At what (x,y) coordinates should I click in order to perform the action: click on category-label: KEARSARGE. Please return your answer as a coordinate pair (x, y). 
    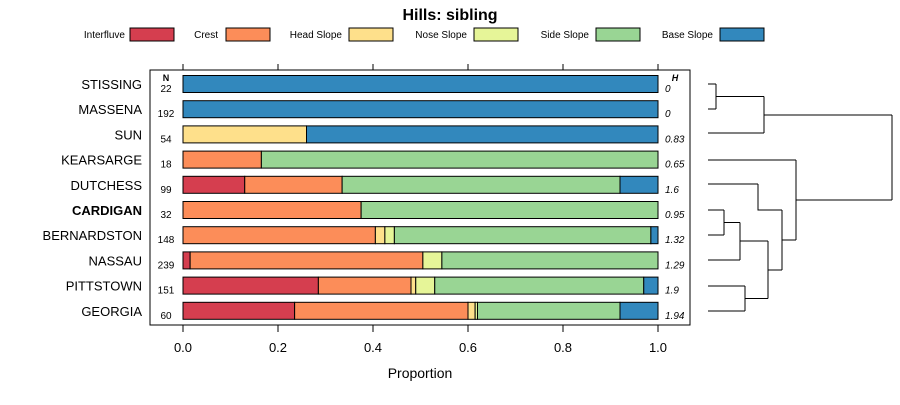
    Looking at the image, I should click on (101, 160).